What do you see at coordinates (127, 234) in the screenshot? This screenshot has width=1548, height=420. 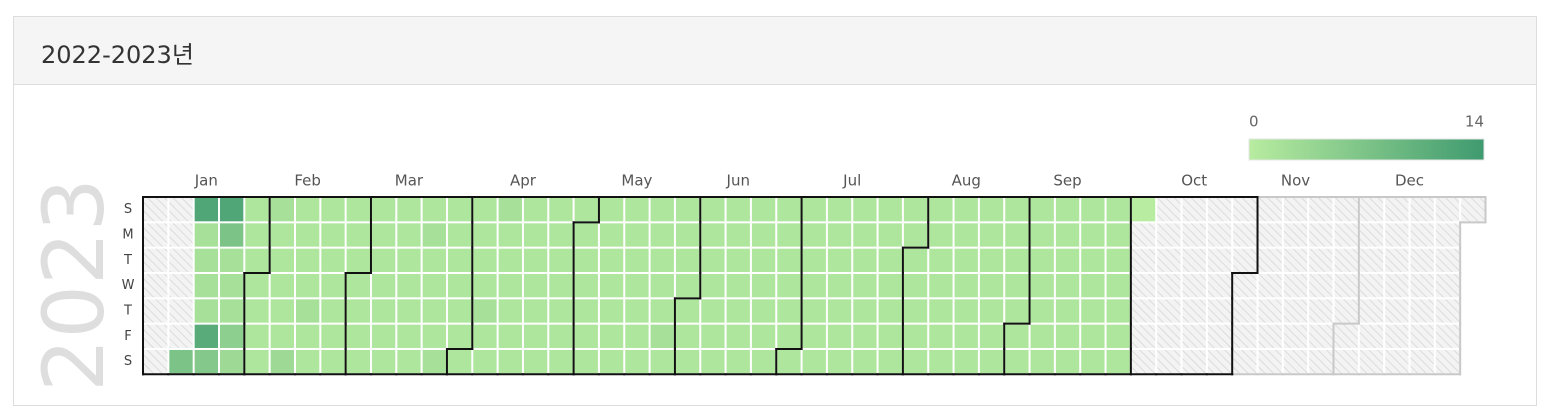 I see `weekday-label: M` at bounding box center [127, 234].